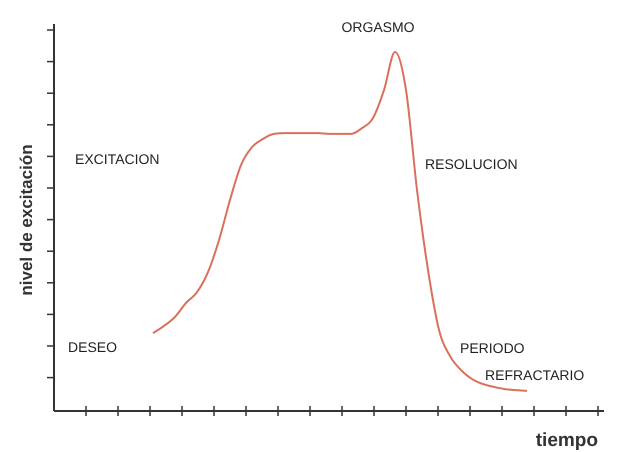 This screenshot has height=452, width=628. I want to click on annotation: REFRACTARIO, so click(534, 375).